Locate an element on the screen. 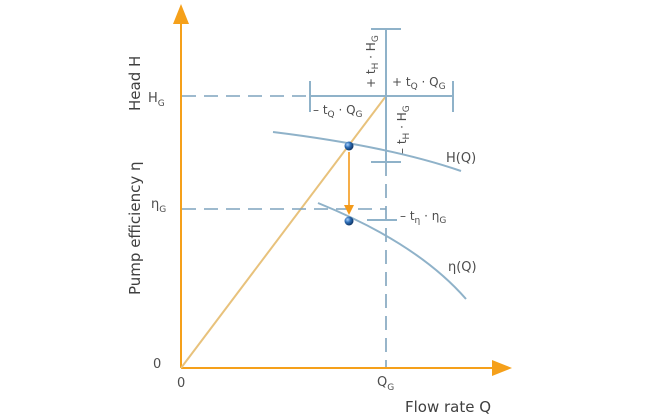 The height and width of the screenshot is (416, 650). tolerance-cross is located at coordinates (381, 124).